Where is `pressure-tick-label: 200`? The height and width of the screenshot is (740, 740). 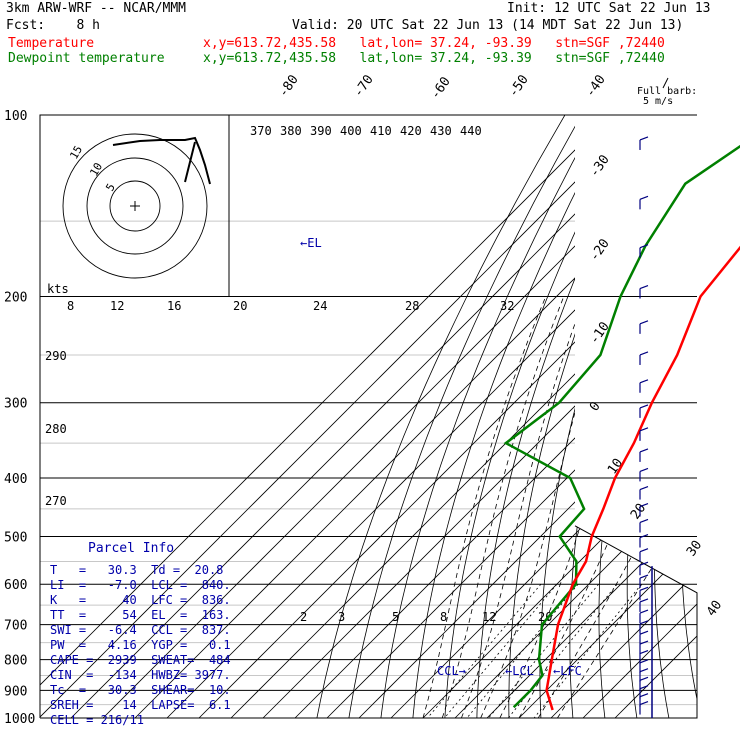
pressure-tick-label: 200 is located at coordinates (15, 298).